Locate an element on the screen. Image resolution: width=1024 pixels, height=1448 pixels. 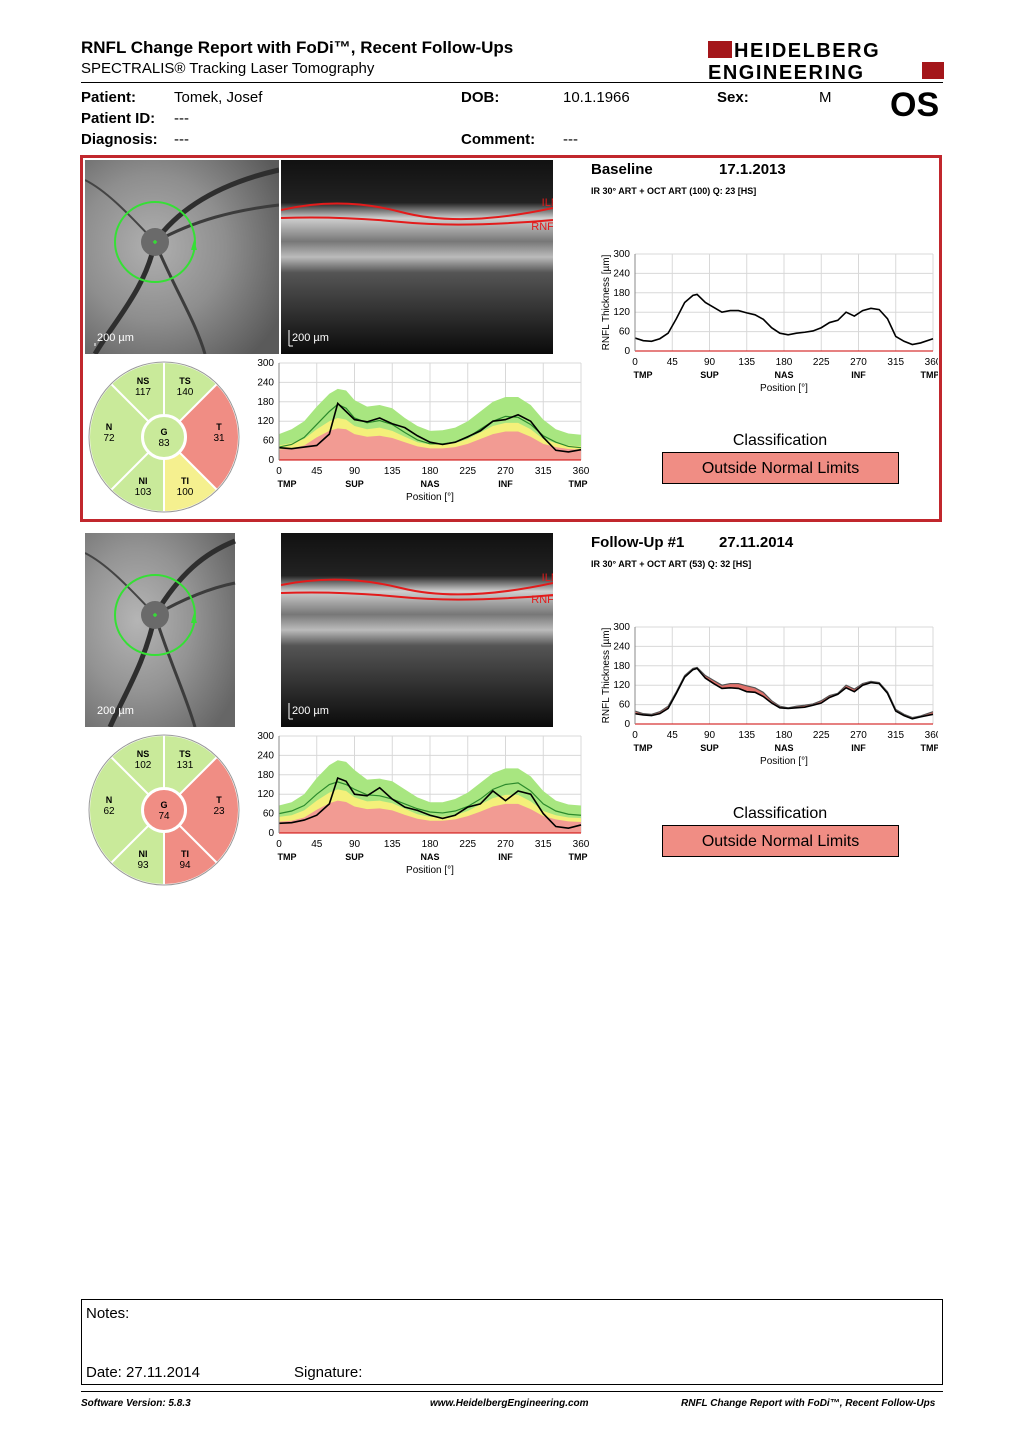
rnfl-boundary-line is located at coordinates (417, 596).